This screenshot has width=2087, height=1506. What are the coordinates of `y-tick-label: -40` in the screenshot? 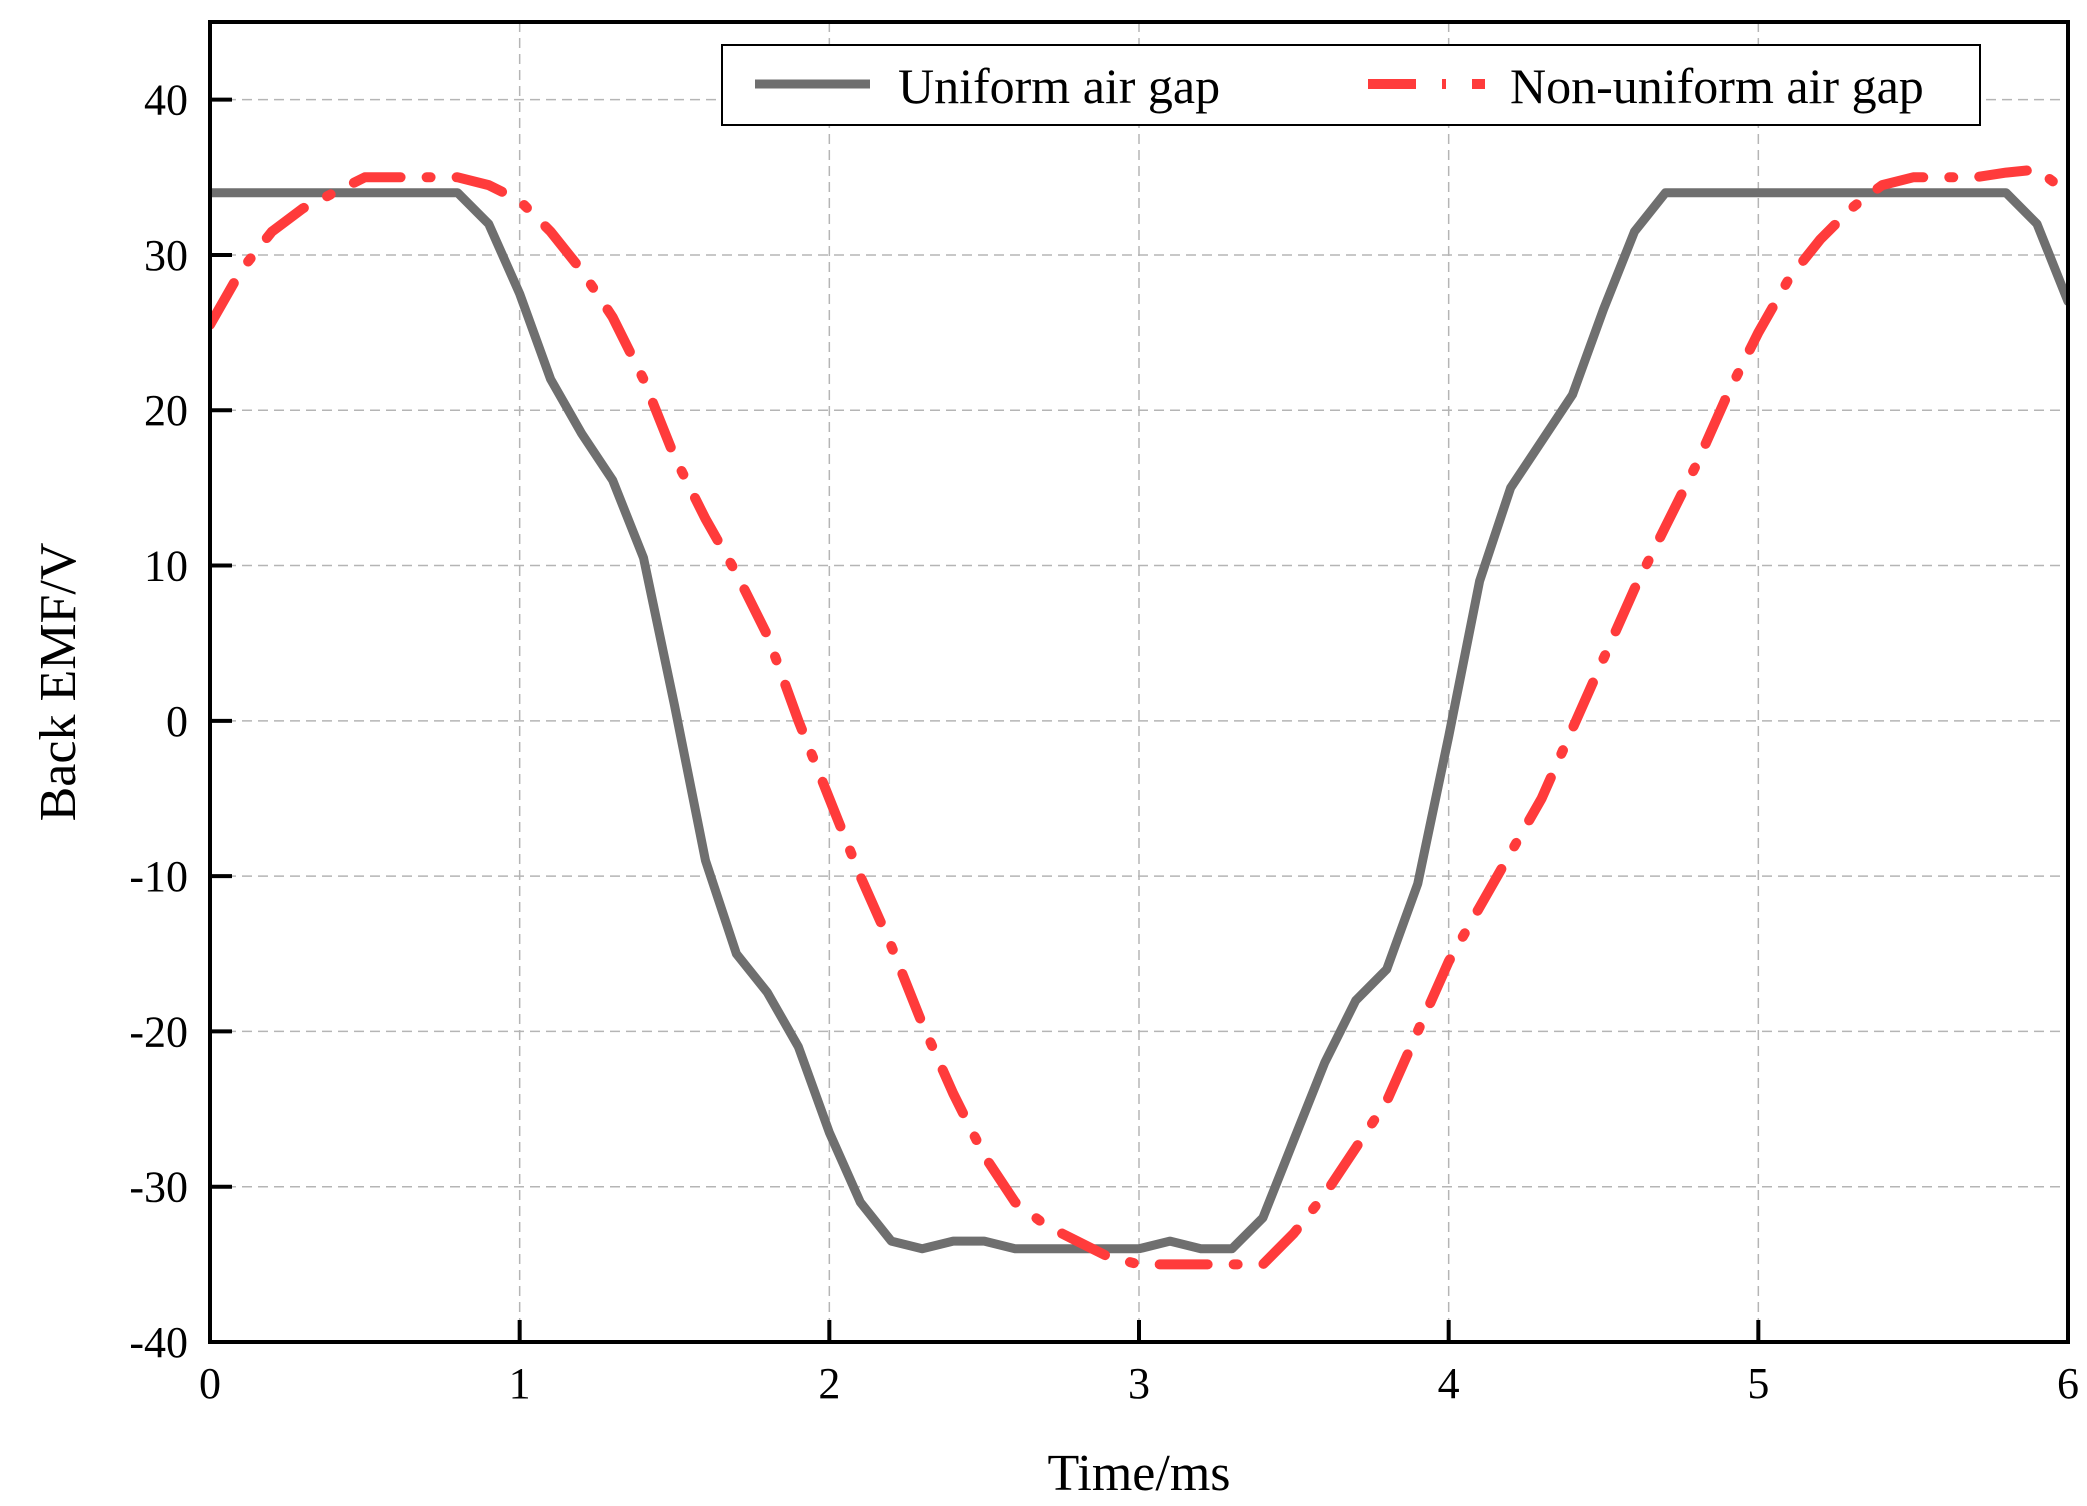 It's located at (158, 1342).